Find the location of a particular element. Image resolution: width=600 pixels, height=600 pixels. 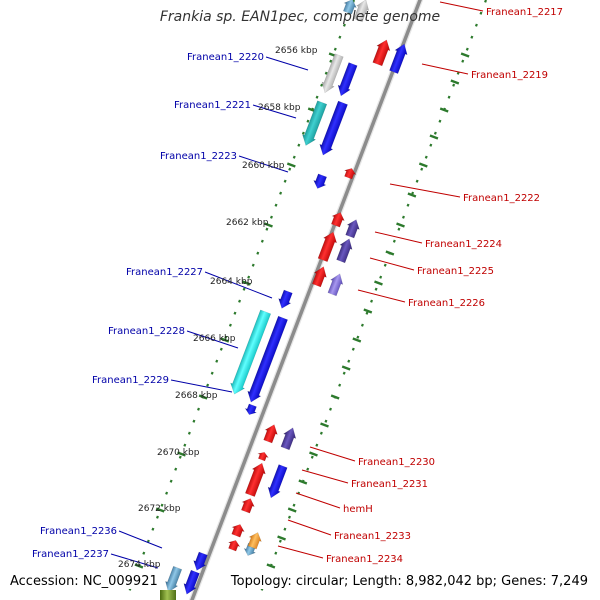

forward-gene-label-text: Franean1_2221 is located at coordinates (212, 105).